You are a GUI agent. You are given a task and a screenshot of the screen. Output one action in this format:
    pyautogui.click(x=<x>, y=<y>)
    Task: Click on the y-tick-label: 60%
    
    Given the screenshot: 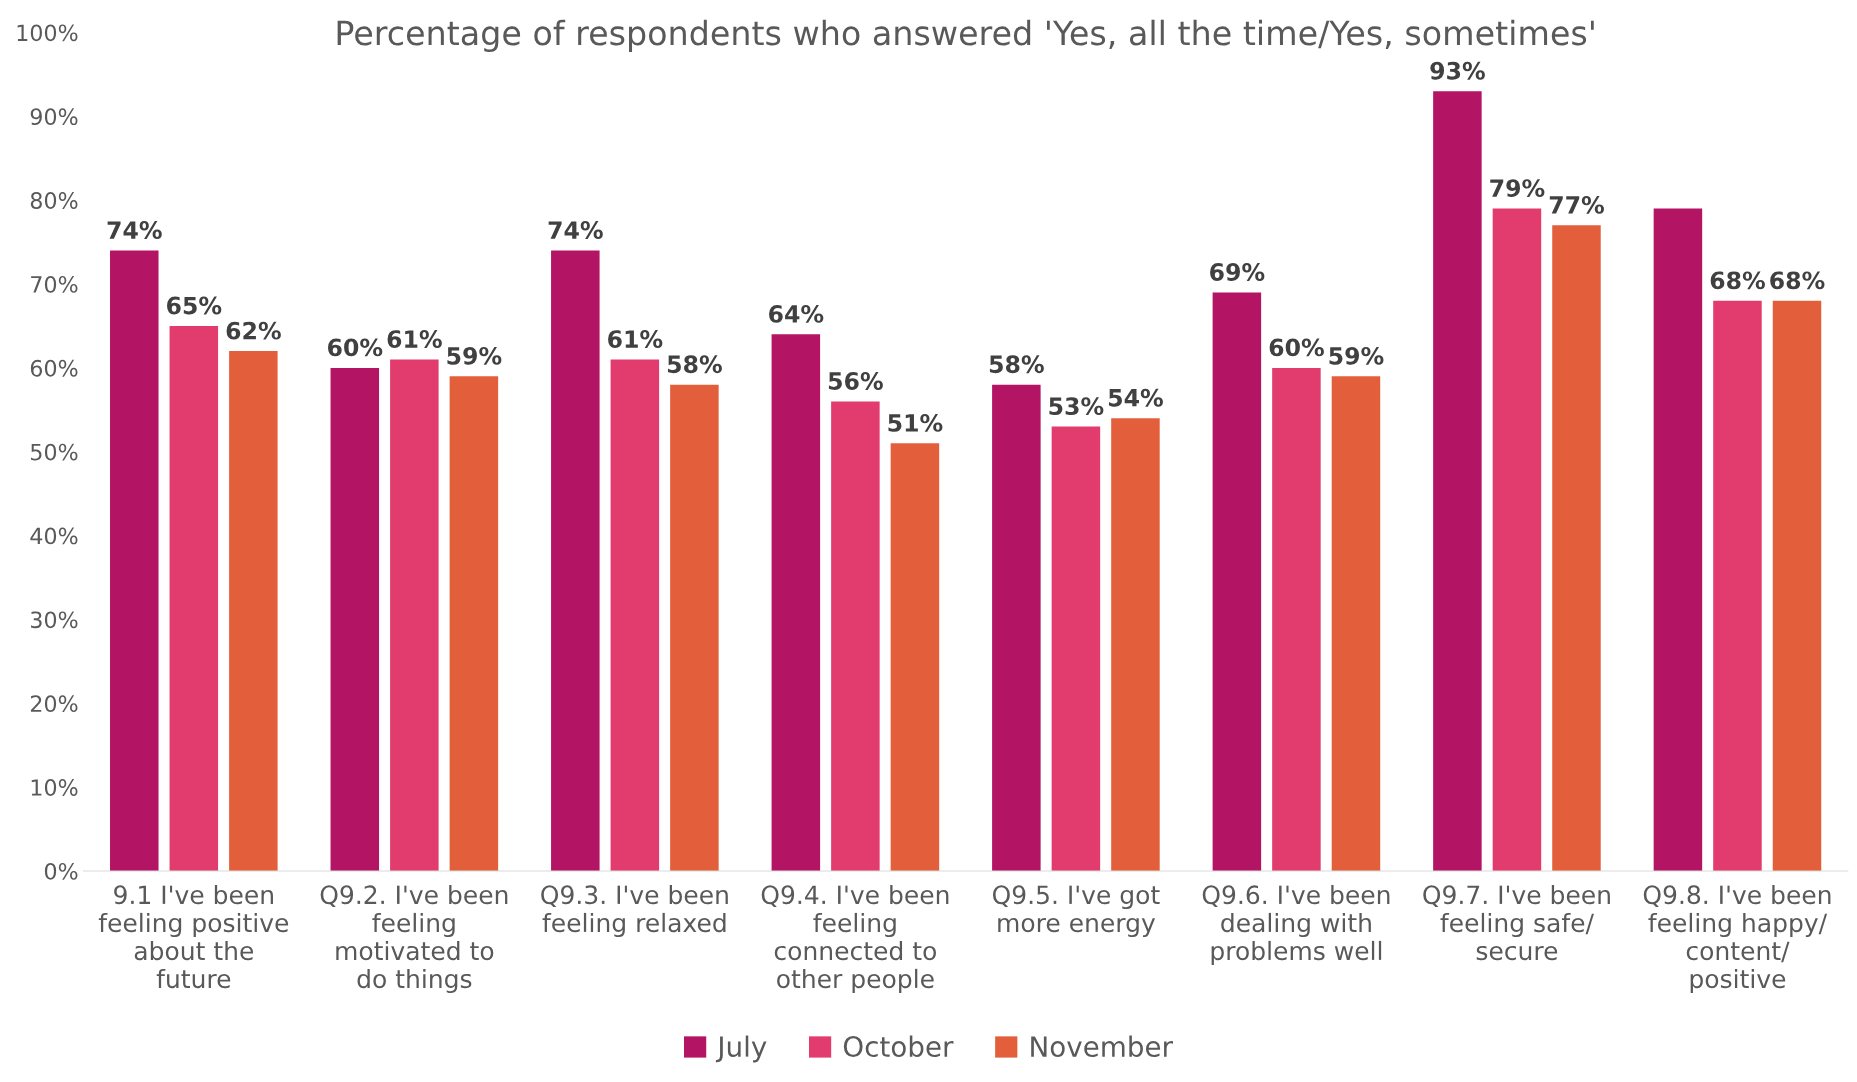 What is the action you would take?
    pyautogui.click(x=54, y=368)
    